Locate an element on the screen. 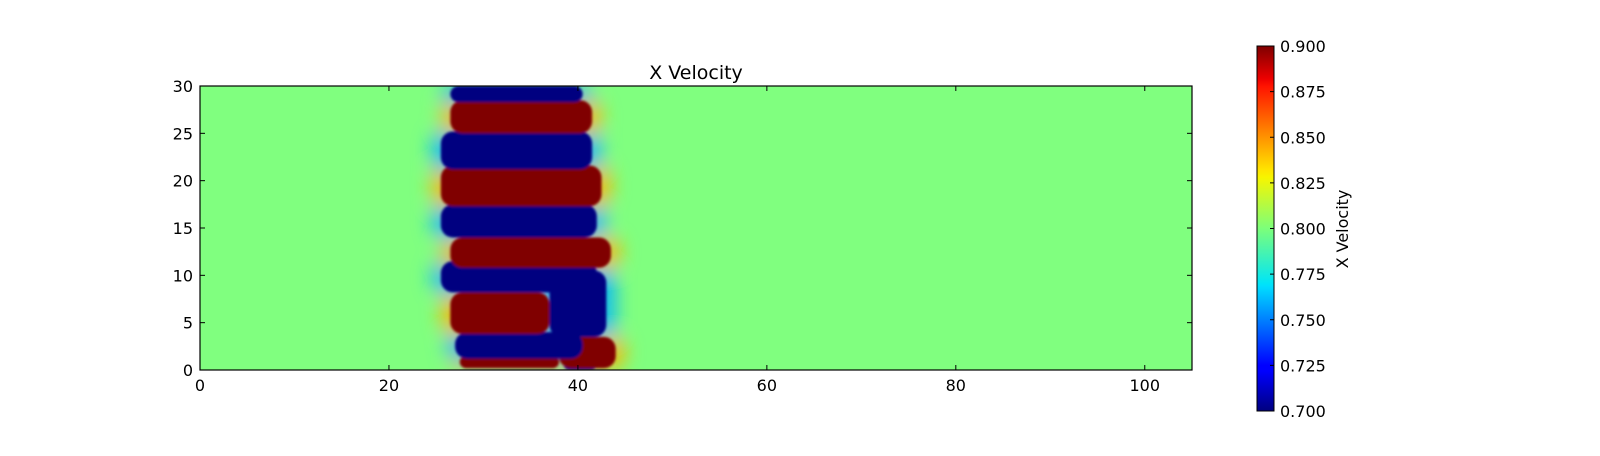 Image resolution: width=1600 pixels, height=456 pixels. y-tick-label: 20 is located at coordinates (183, 181).